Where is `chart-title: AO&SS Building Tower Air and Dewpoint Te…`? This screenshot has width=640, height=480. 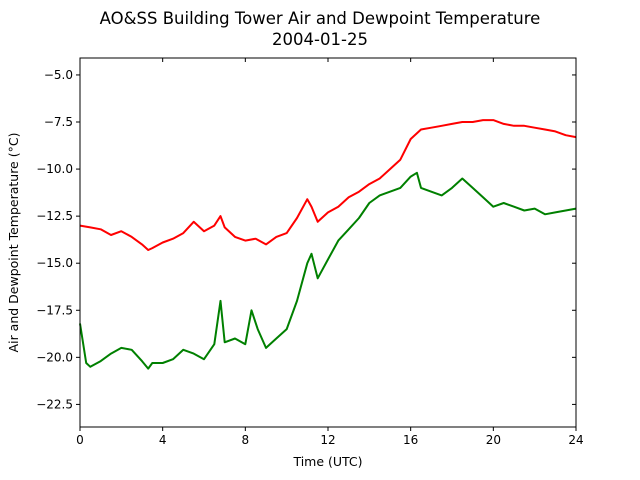
chart-title: AO&SS Building Tower Air and Dewpoint Te… is located at coordinates (320, 18).